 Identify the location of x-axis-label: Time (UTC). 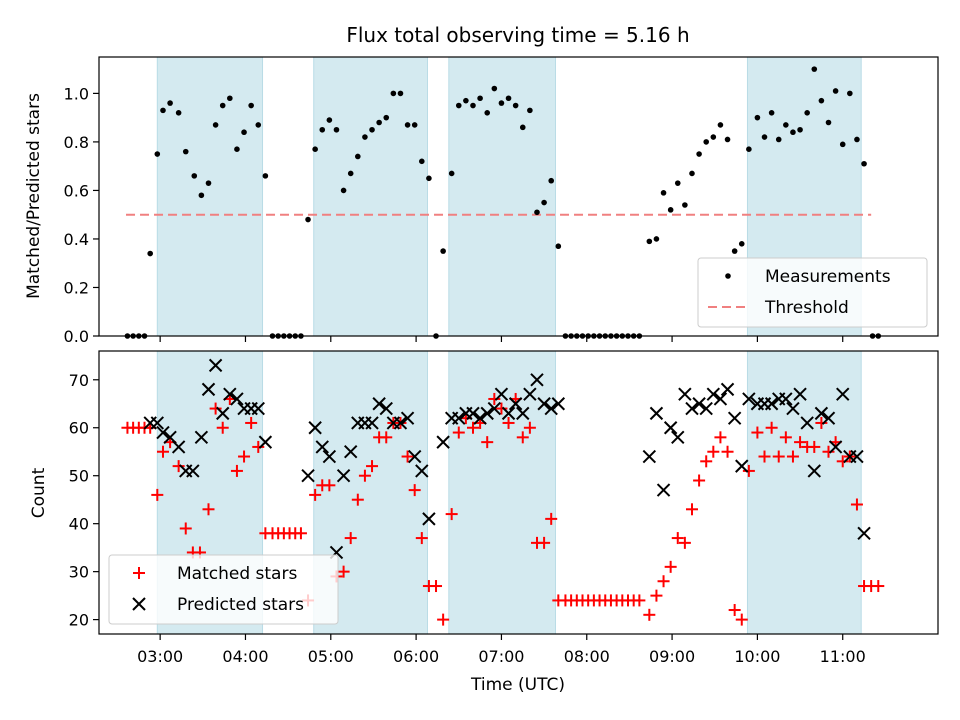
(517, 685).